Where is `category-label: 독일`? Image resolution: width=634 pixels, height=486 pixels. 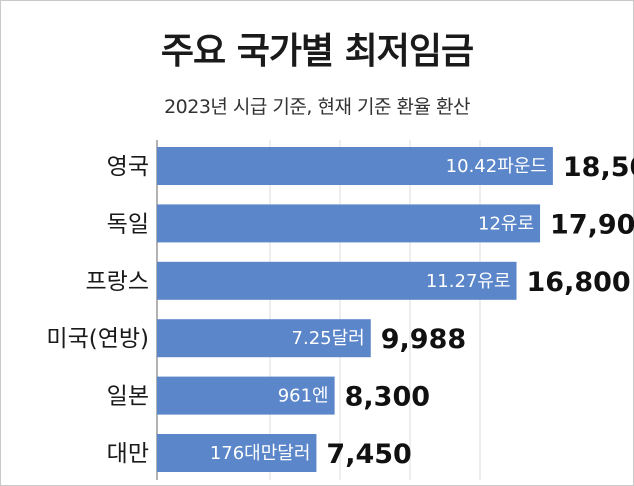 category-label: 독일 is located at coordinates (128, 224).